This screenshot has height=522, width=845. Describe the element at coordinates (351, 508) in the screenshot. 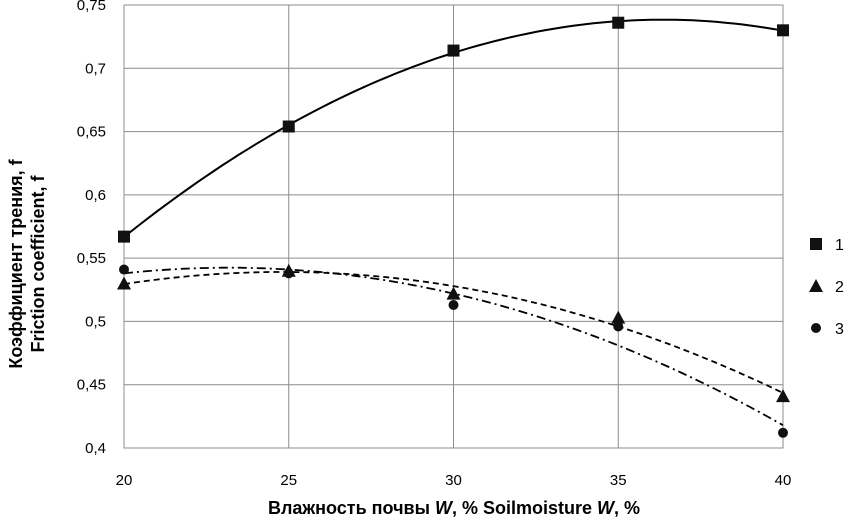

I see `x-axis-label-part: Влажность почвы` at that location.